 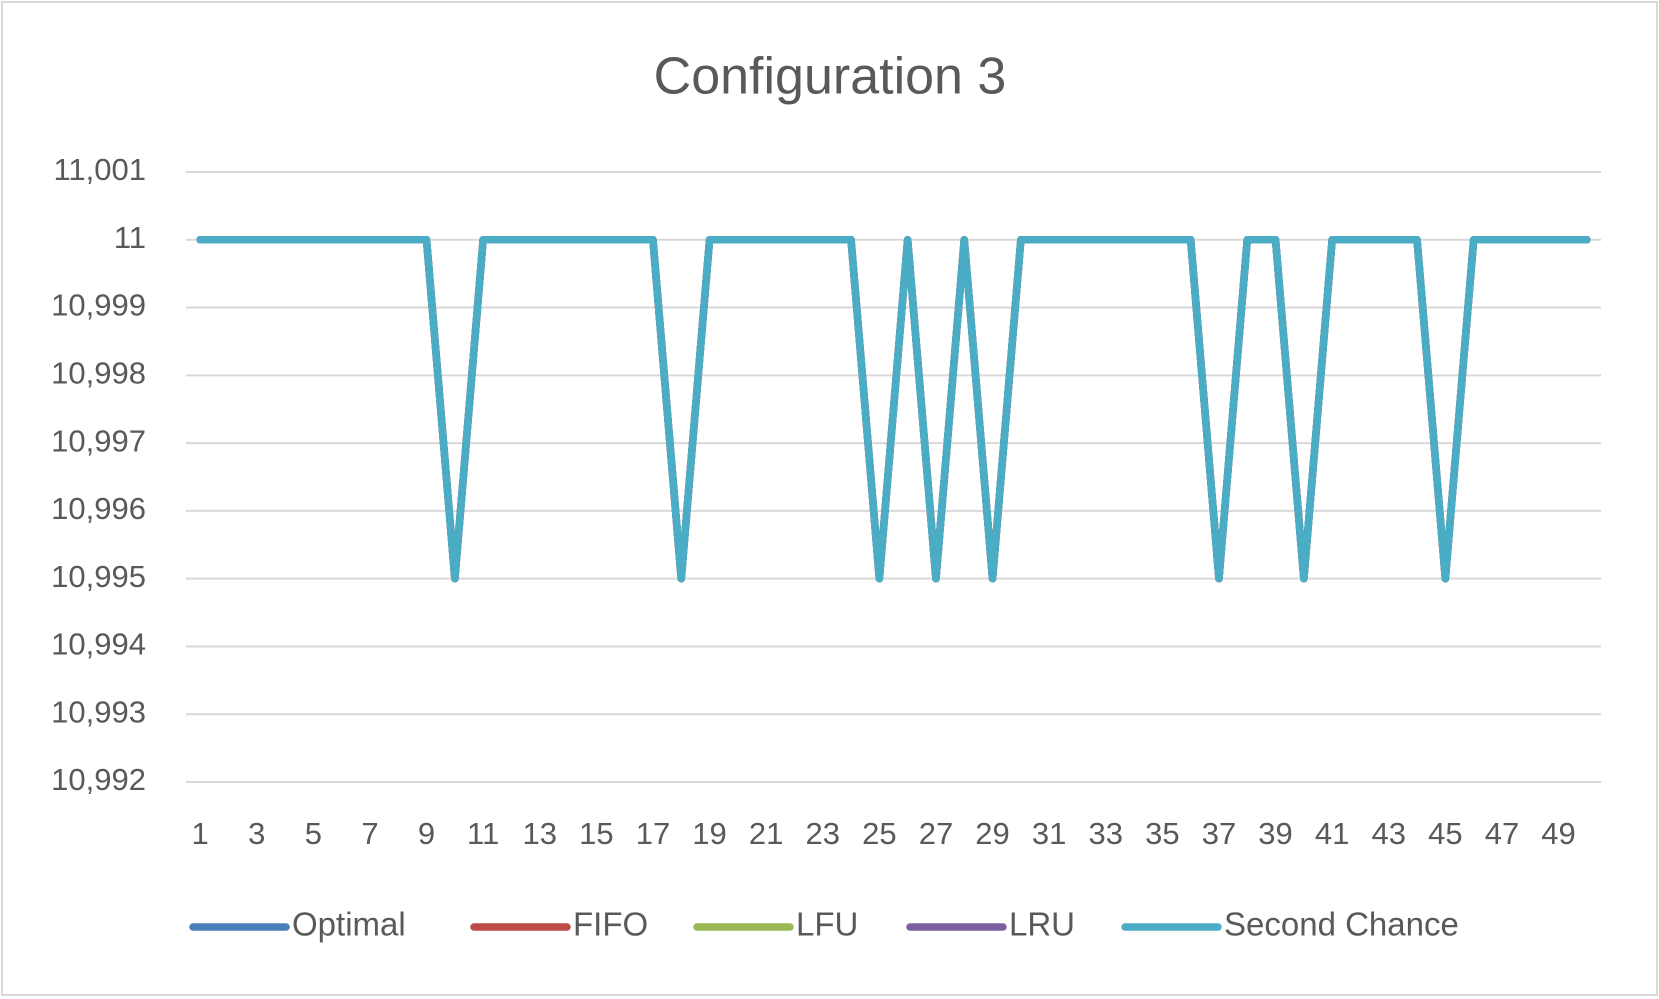 I want to click on x-tick-label: 47, so click(x=1502, y=833).